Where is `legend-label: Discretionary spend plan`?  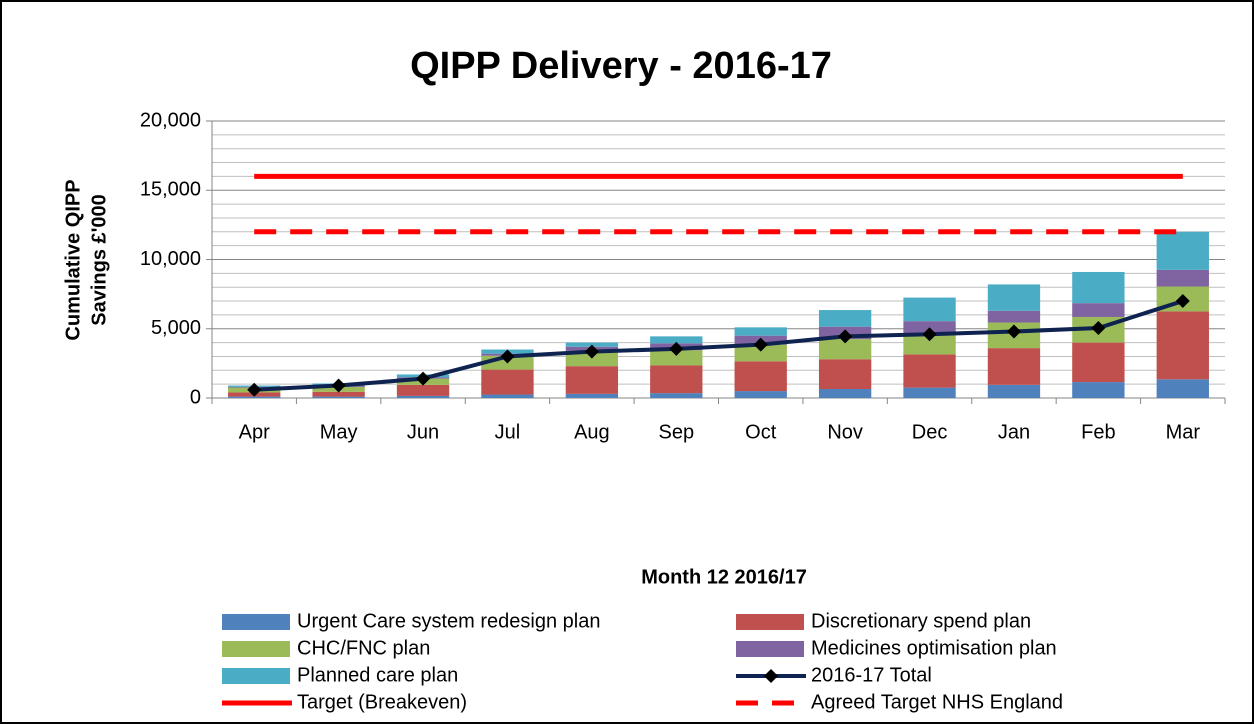
legend-label: Discretionary spend plan is located at coordinates (921, 621).